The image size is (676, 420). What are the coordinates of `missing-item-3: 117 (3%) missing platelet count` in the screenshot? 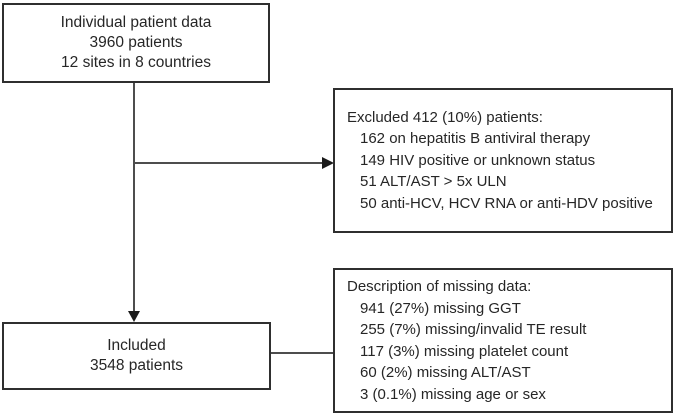 It's located at (464, 351).